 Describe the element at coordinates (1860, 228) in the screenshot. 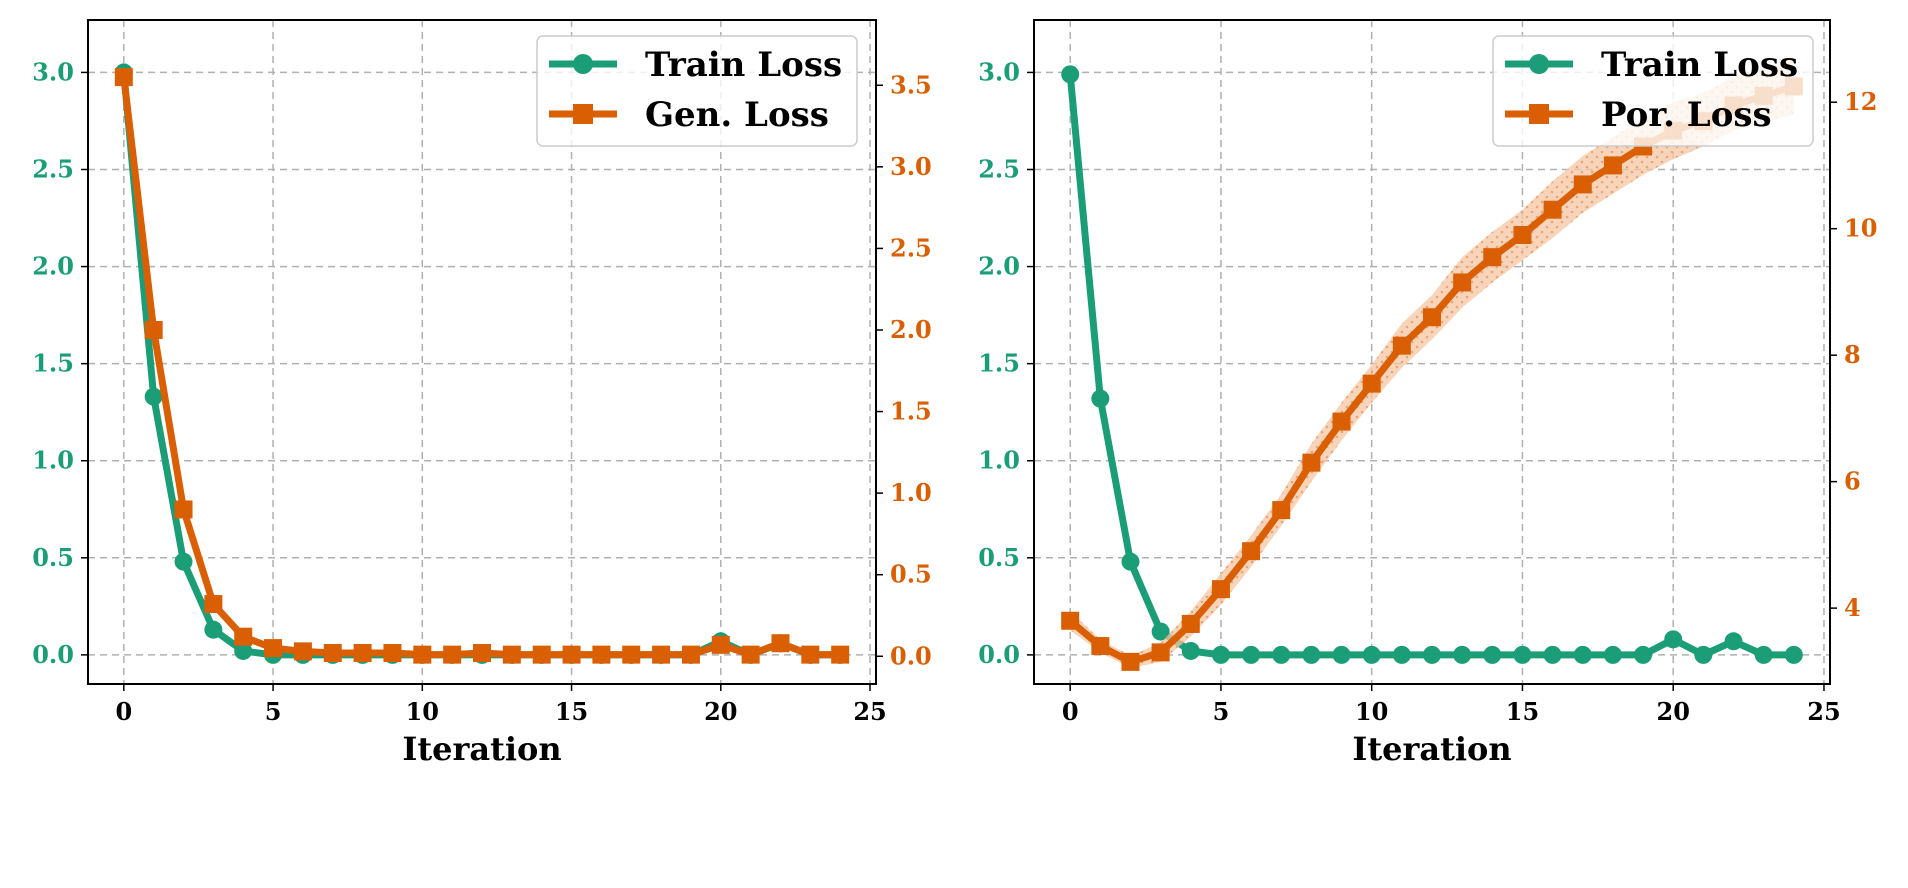

I see `right-y-tick-label: 10` at that location.